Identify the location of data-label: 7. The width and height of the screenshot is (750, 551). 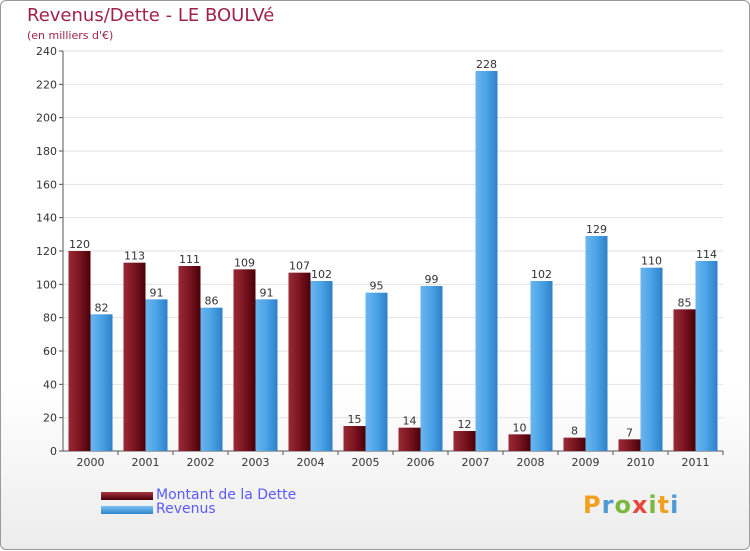
(629, 432).